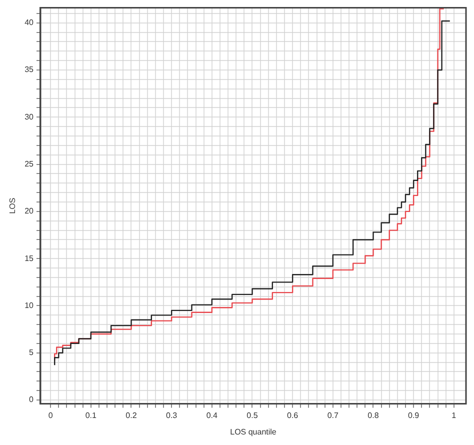  What do you see at coordinates (132, 415) in the screenshot?
I see `x-tick-label: 0.2` at bounding box center [132, 415].